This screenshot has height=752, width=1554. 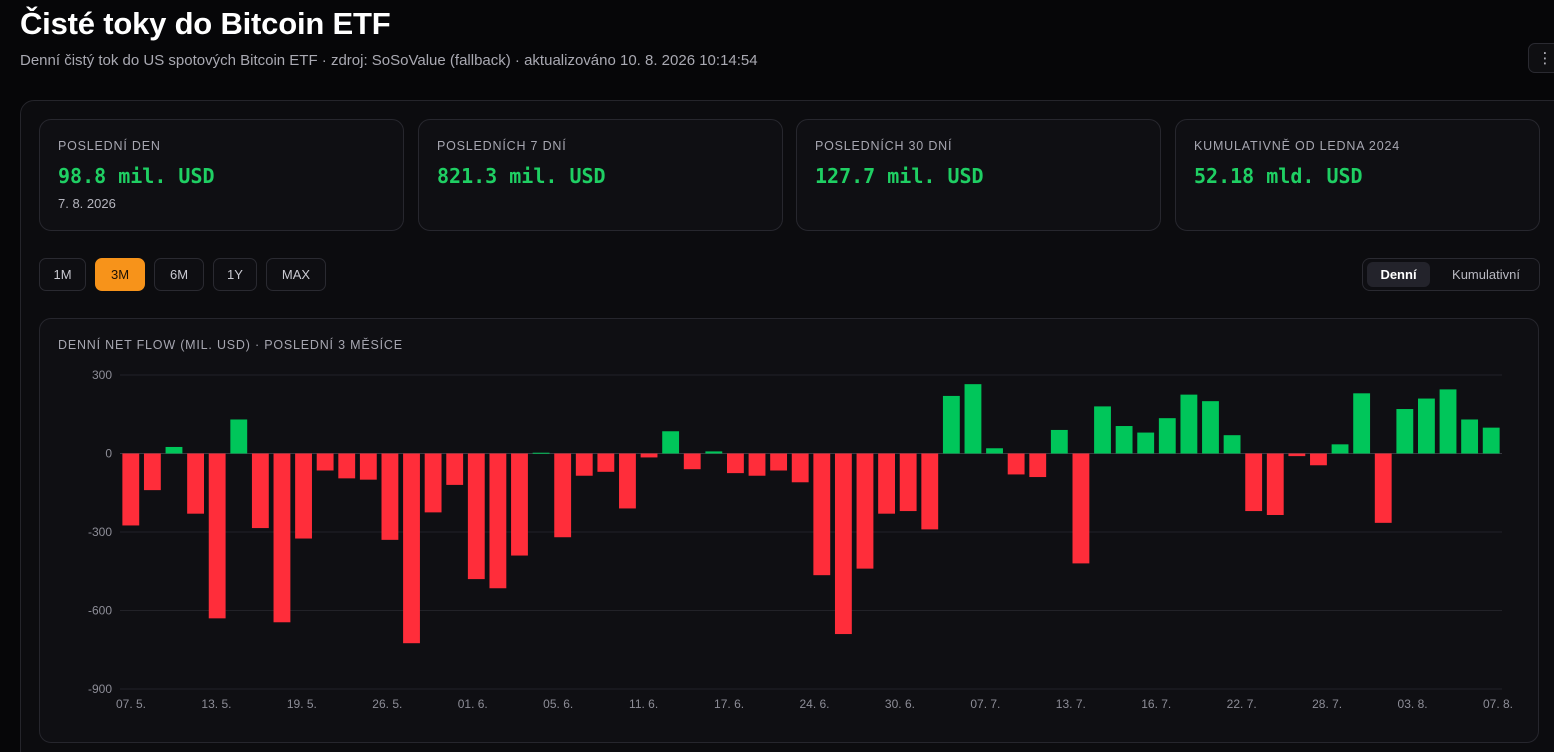 What do you see at coordinates (120, 274) in the screenshot?
I see `range-button-3m: 3M` at bounding box center [120, 274].